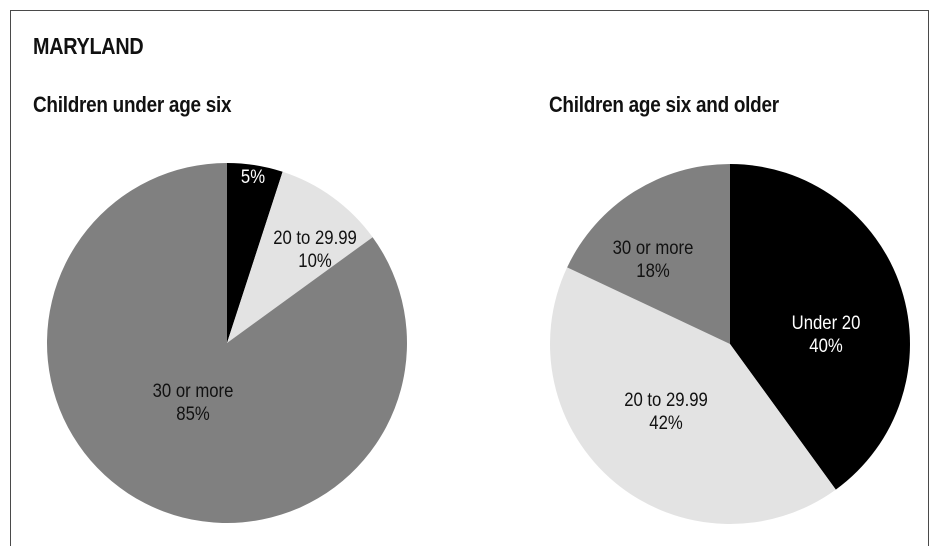 The width and height of the screenshot is (930, 546). Describe the element at coordinates (653, 270) in the screenshot. I see `slice-value-label: 18%` at that location.